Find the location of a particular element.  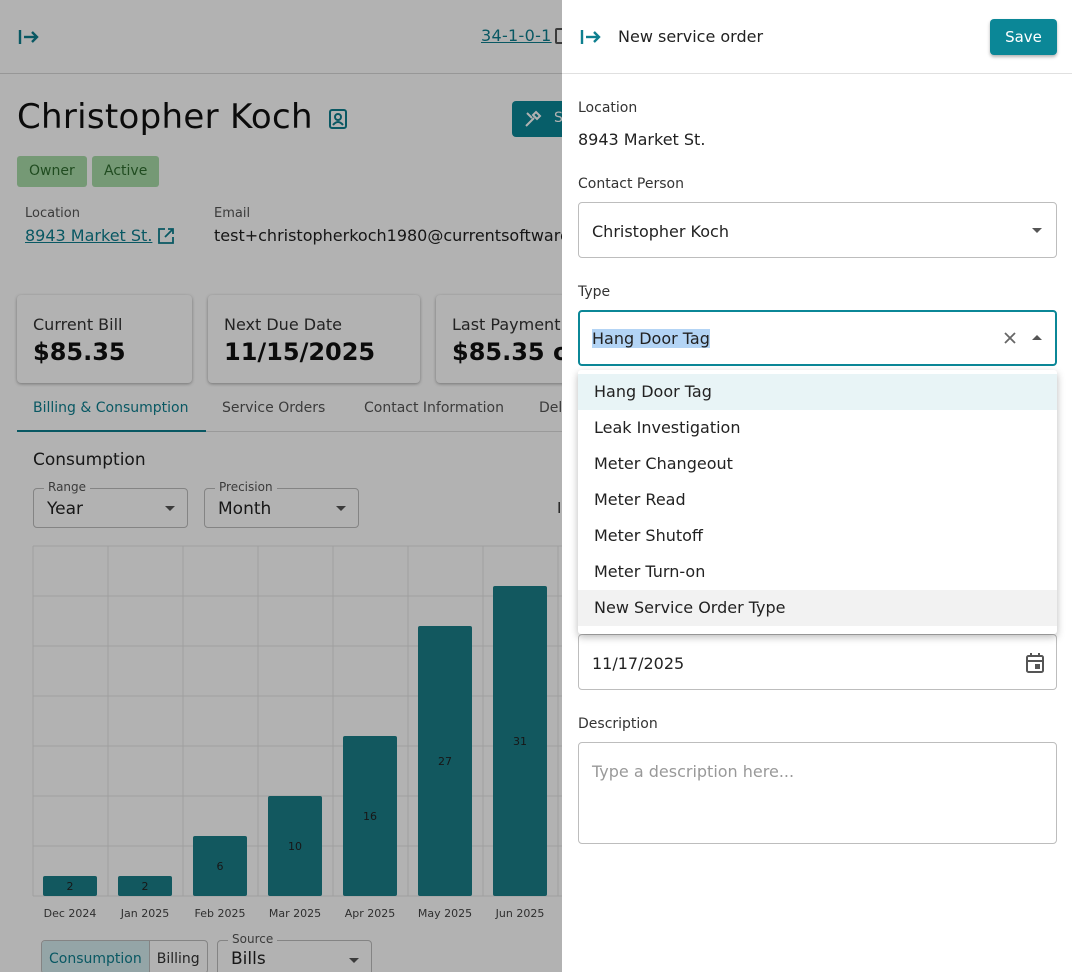

chart-tick-label: Apr 2025 is located at coordinates (370, 913).